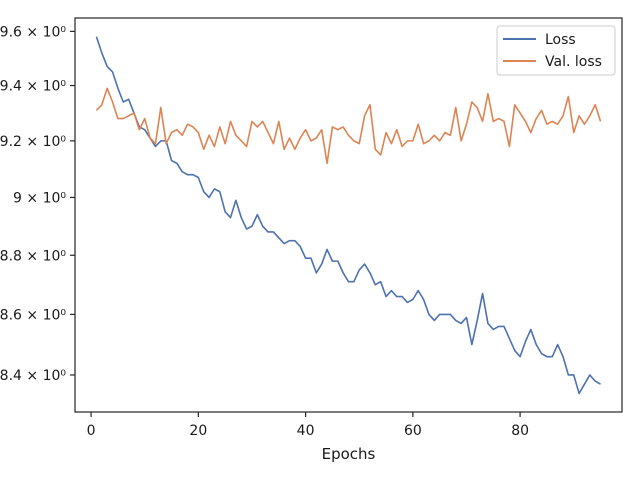 The width and height of the screenshot is (640, 480). I want to click on y-tick-label: 9.4 × 10⁰, so click(33, 87).